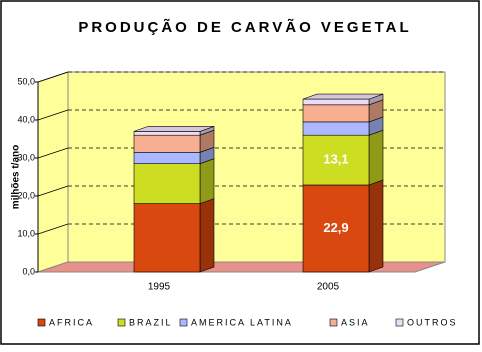 Image resolution: width=482 pixels, height=352 pixels. Describe the element at coordinates (242, 322) in the screenshot. I see `legend-label: AMERICA LATINA` at that location.